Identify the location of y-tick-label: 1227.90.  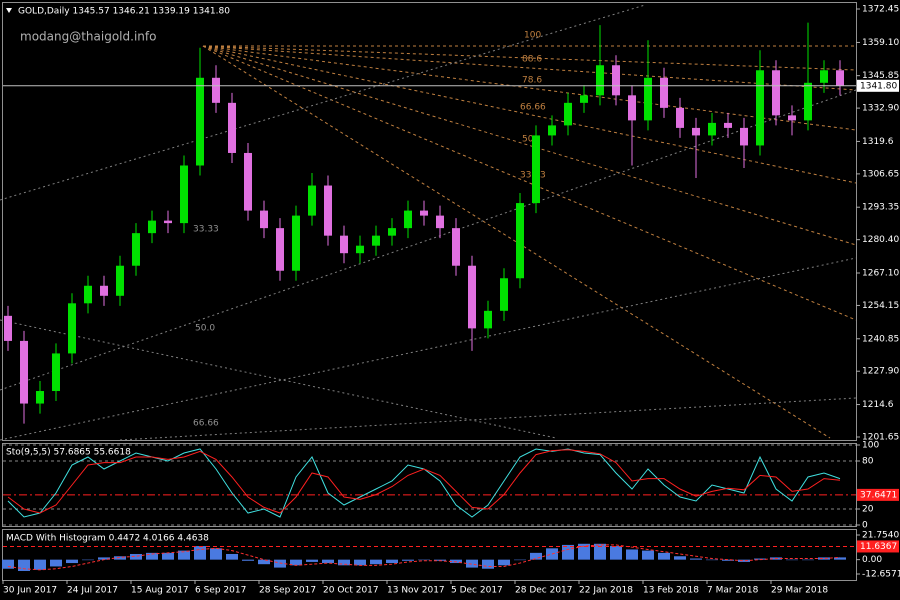
(880, 372).